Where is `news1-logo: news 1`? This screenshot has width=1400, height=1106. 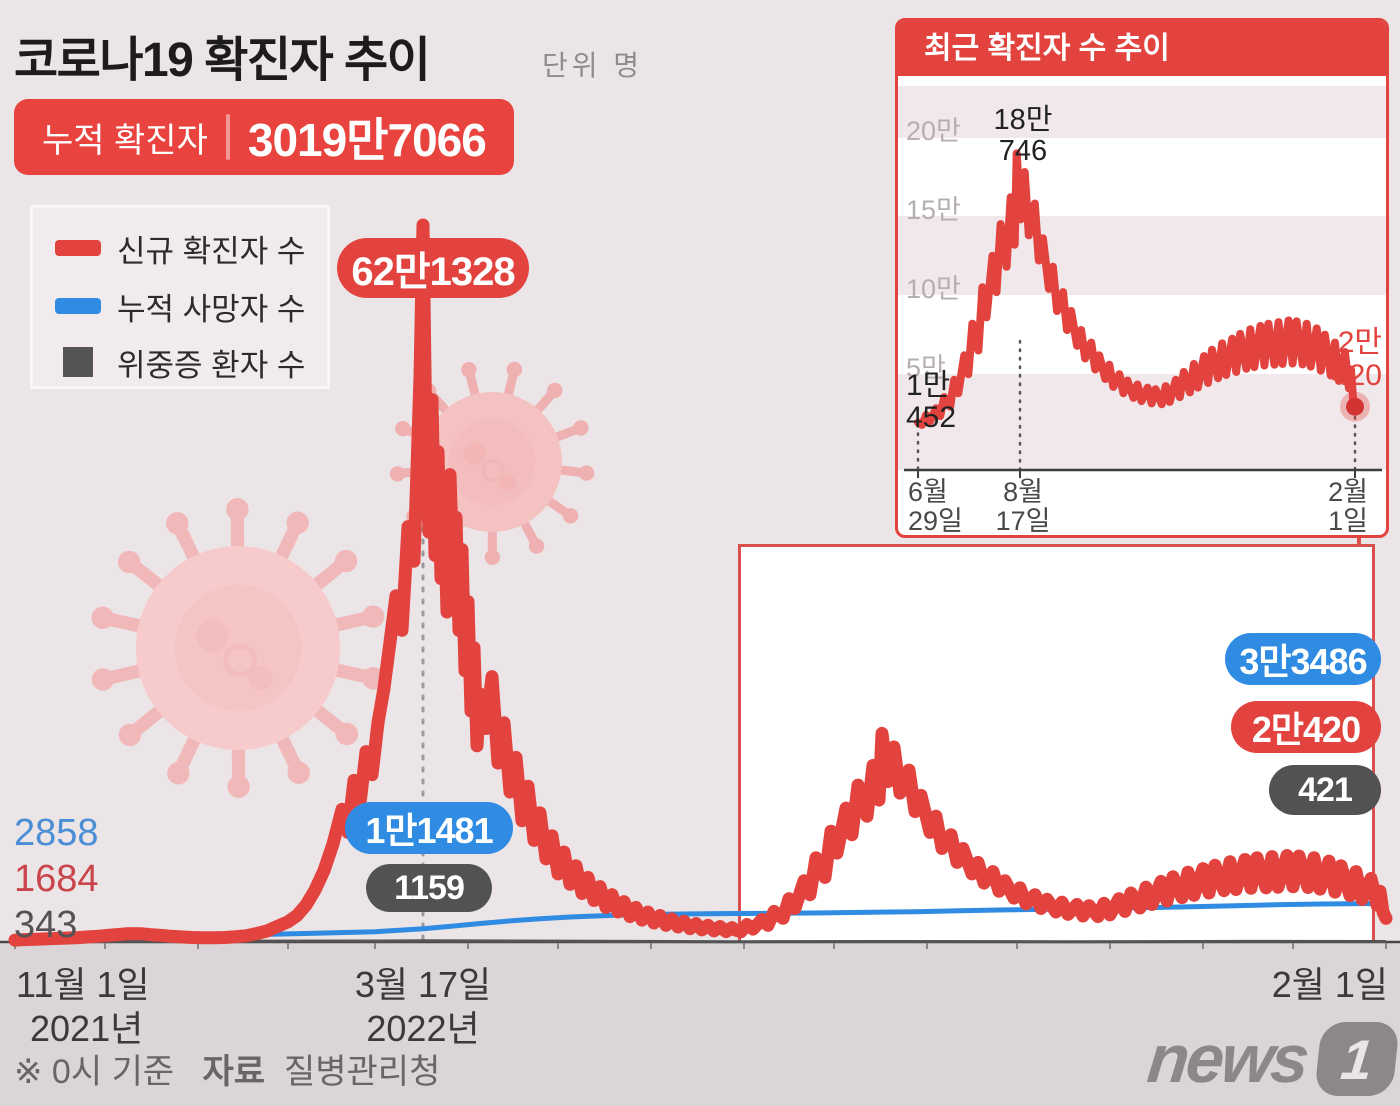 news1-logo: news 1 is located at coordinates (1272, 1059).